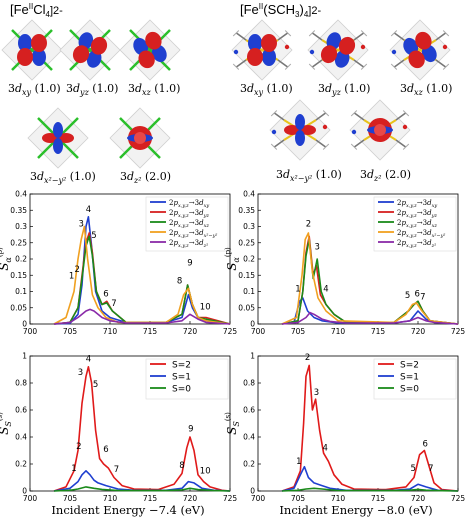 The width and height of the screenshot is (474, 520). Describe the element at coordinates (6, 423) in the screenshot. I see `y-axis-label: SS(s)` at that location.